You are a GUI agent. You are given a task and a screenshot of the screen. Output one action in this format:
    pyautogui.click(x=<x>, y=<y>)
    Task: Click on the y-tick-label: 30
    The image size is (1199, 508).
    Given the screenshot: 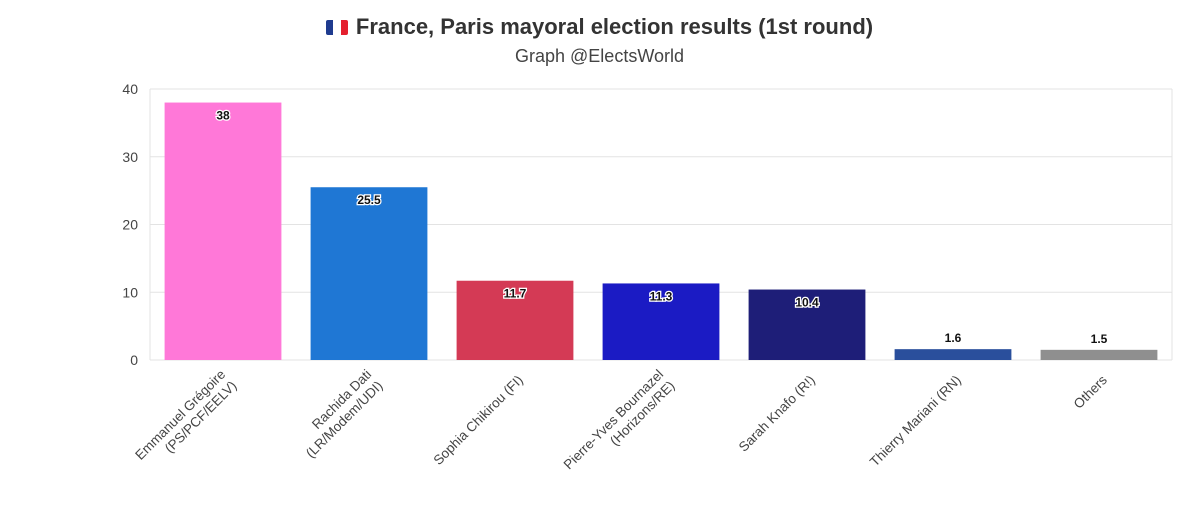 What is the action you would take?
    pyautogui.click(x=130, y=157)
    